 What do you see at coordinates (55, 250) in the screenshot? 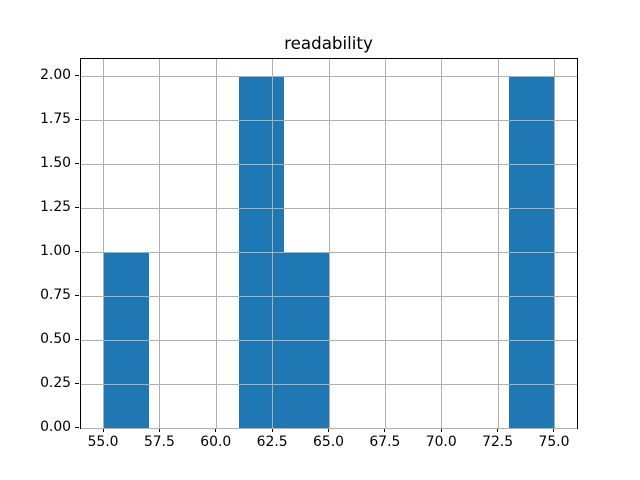
I see `y-tick-label: 1.00` at bounding box center [55, 250].